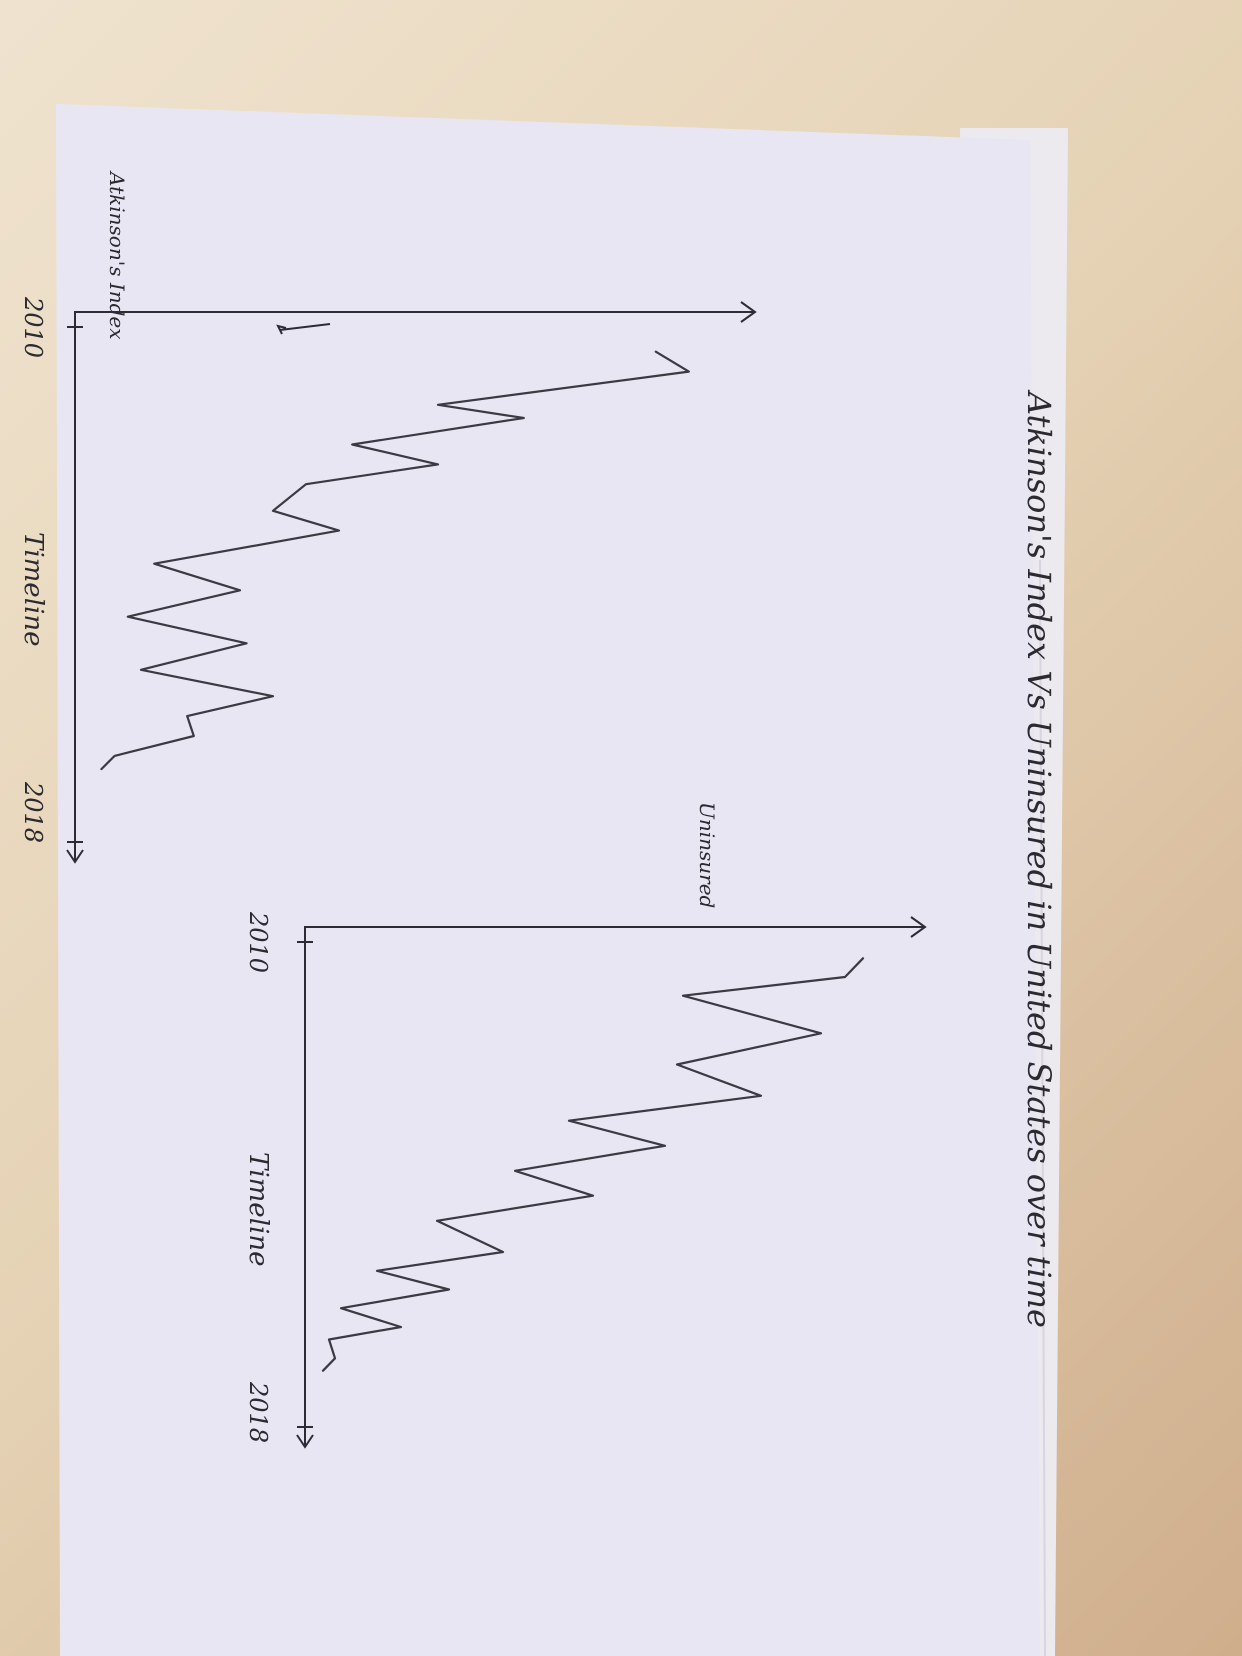 This screenshot has width=1242, height=1656. What do you see at coordinates (918, 927) in the screenshot?
I see `chart-2-y-arrow` at bounding box center [918, 927].